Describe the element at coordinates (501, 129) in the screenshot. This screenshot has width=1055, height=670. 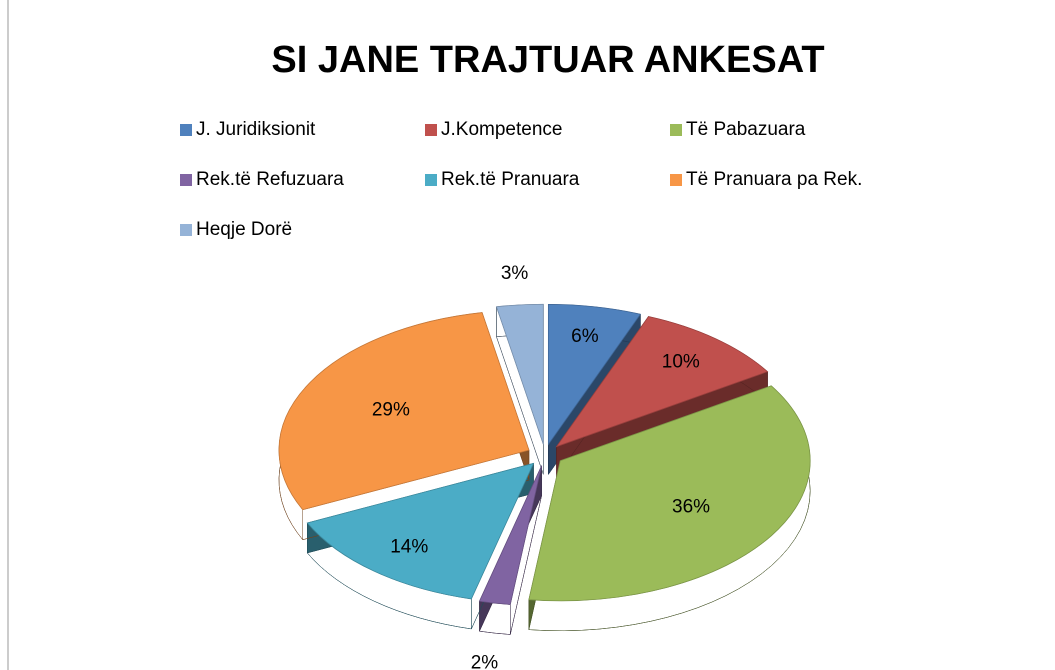
I see `legend-label: J.Kompetence` at that location.